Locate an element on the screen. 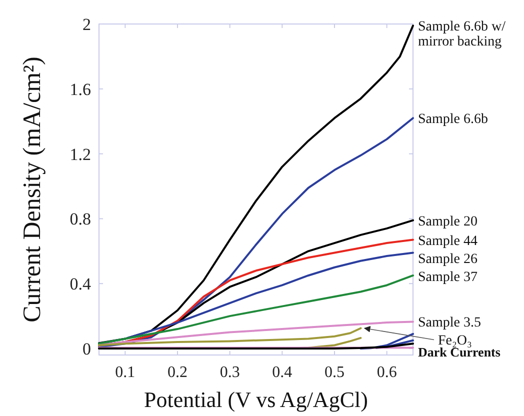 The image size is (524, 416). y-tick-label: 0 is located at coordinates (86, 349).